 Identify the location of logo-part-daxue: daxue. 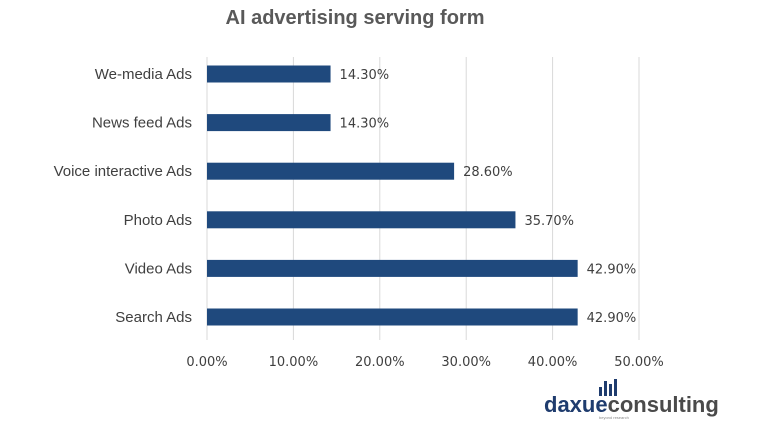
(576, 404).